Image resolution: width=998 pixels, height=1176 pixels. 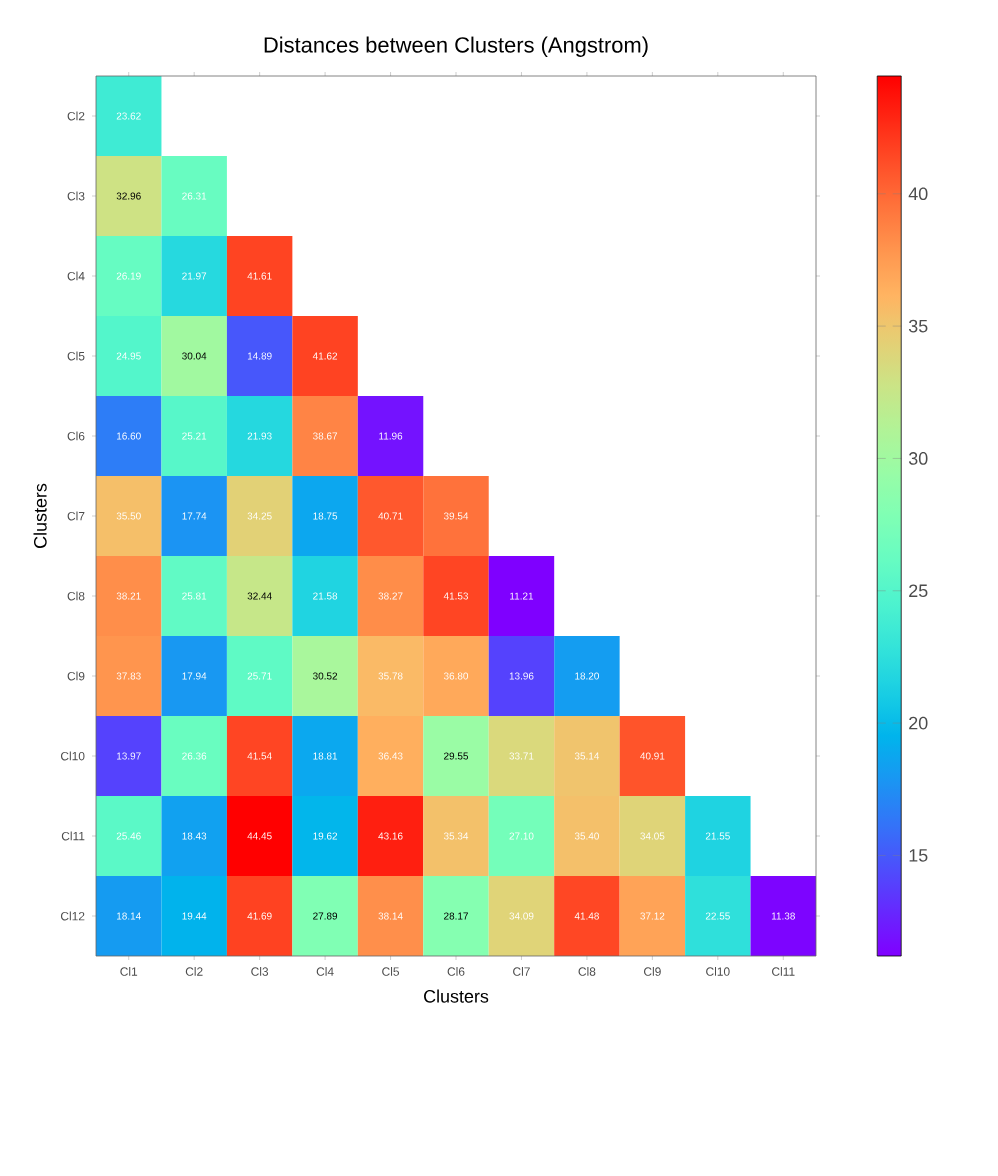 What do you see at coordinates (456, 996) in the screenshot?
I see `x-axis-title: Clusters` at bounding box center [456, 996].